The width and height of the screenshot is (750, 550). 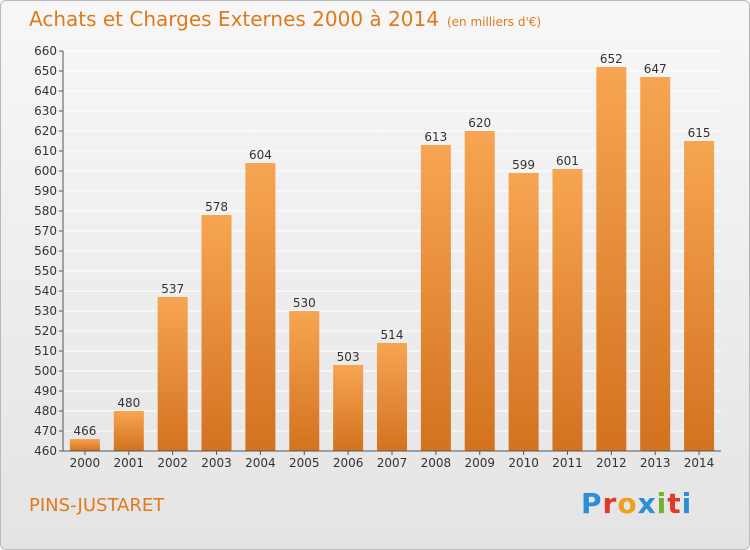 What do you see at coordinates (699, 463) in the screenshot?
I see `x-tick-label: 2014` at bounding box center [699, 463].